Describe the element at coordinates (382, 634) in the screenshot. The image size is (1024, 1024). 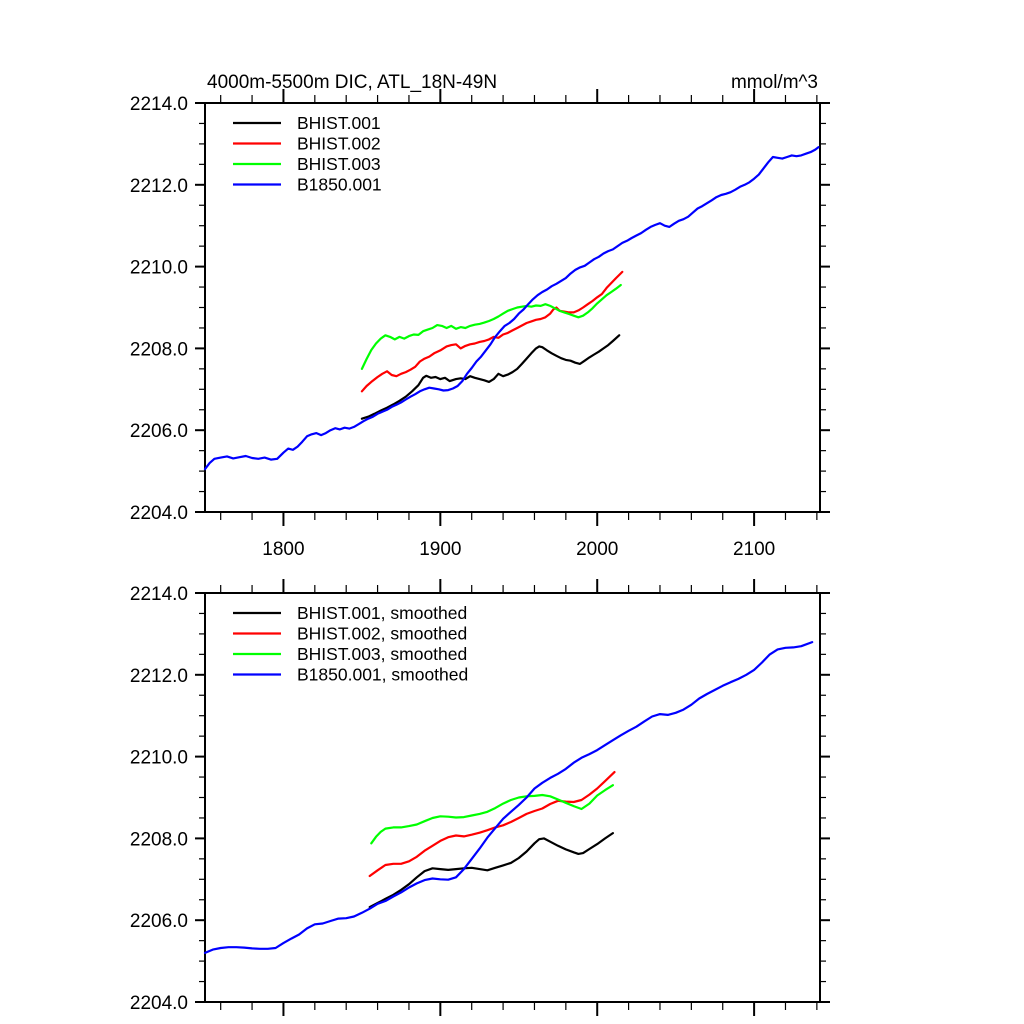
I see `legend-label-BHIST.002-smoothed: BHIST.002, smoothed` at that location.